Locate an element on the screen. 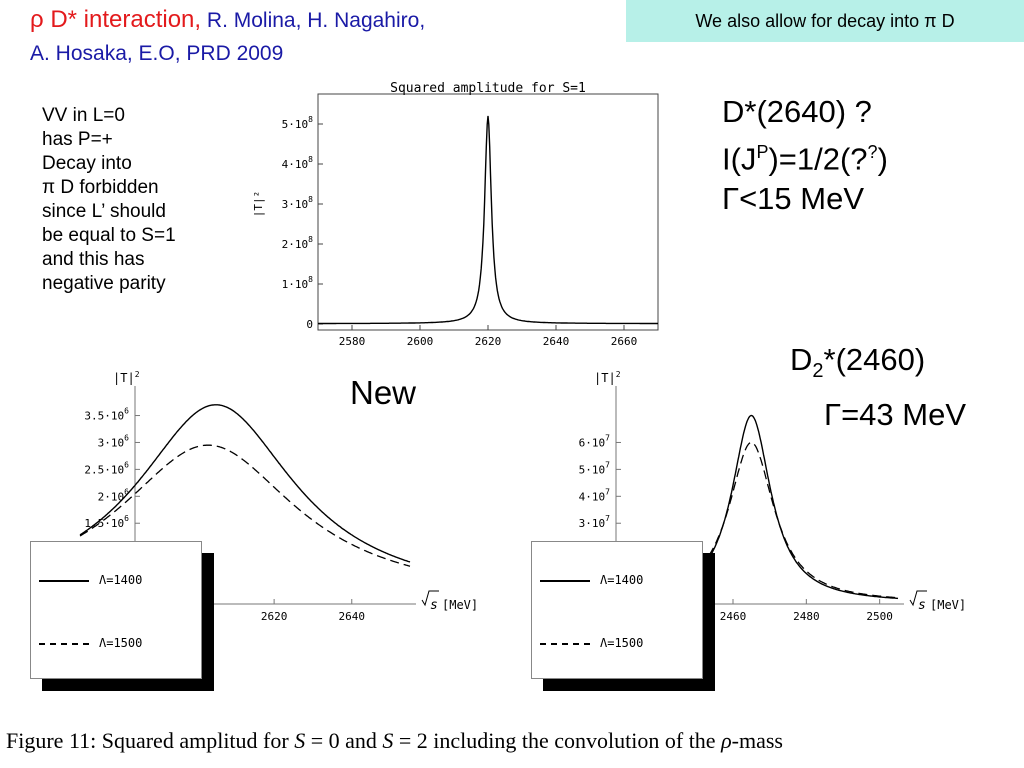 Image resolution: width=1024 pixels, height=768 pixels. legend-s2: Λ=1400 Λ=1500 is located at coordinates (617, 610).